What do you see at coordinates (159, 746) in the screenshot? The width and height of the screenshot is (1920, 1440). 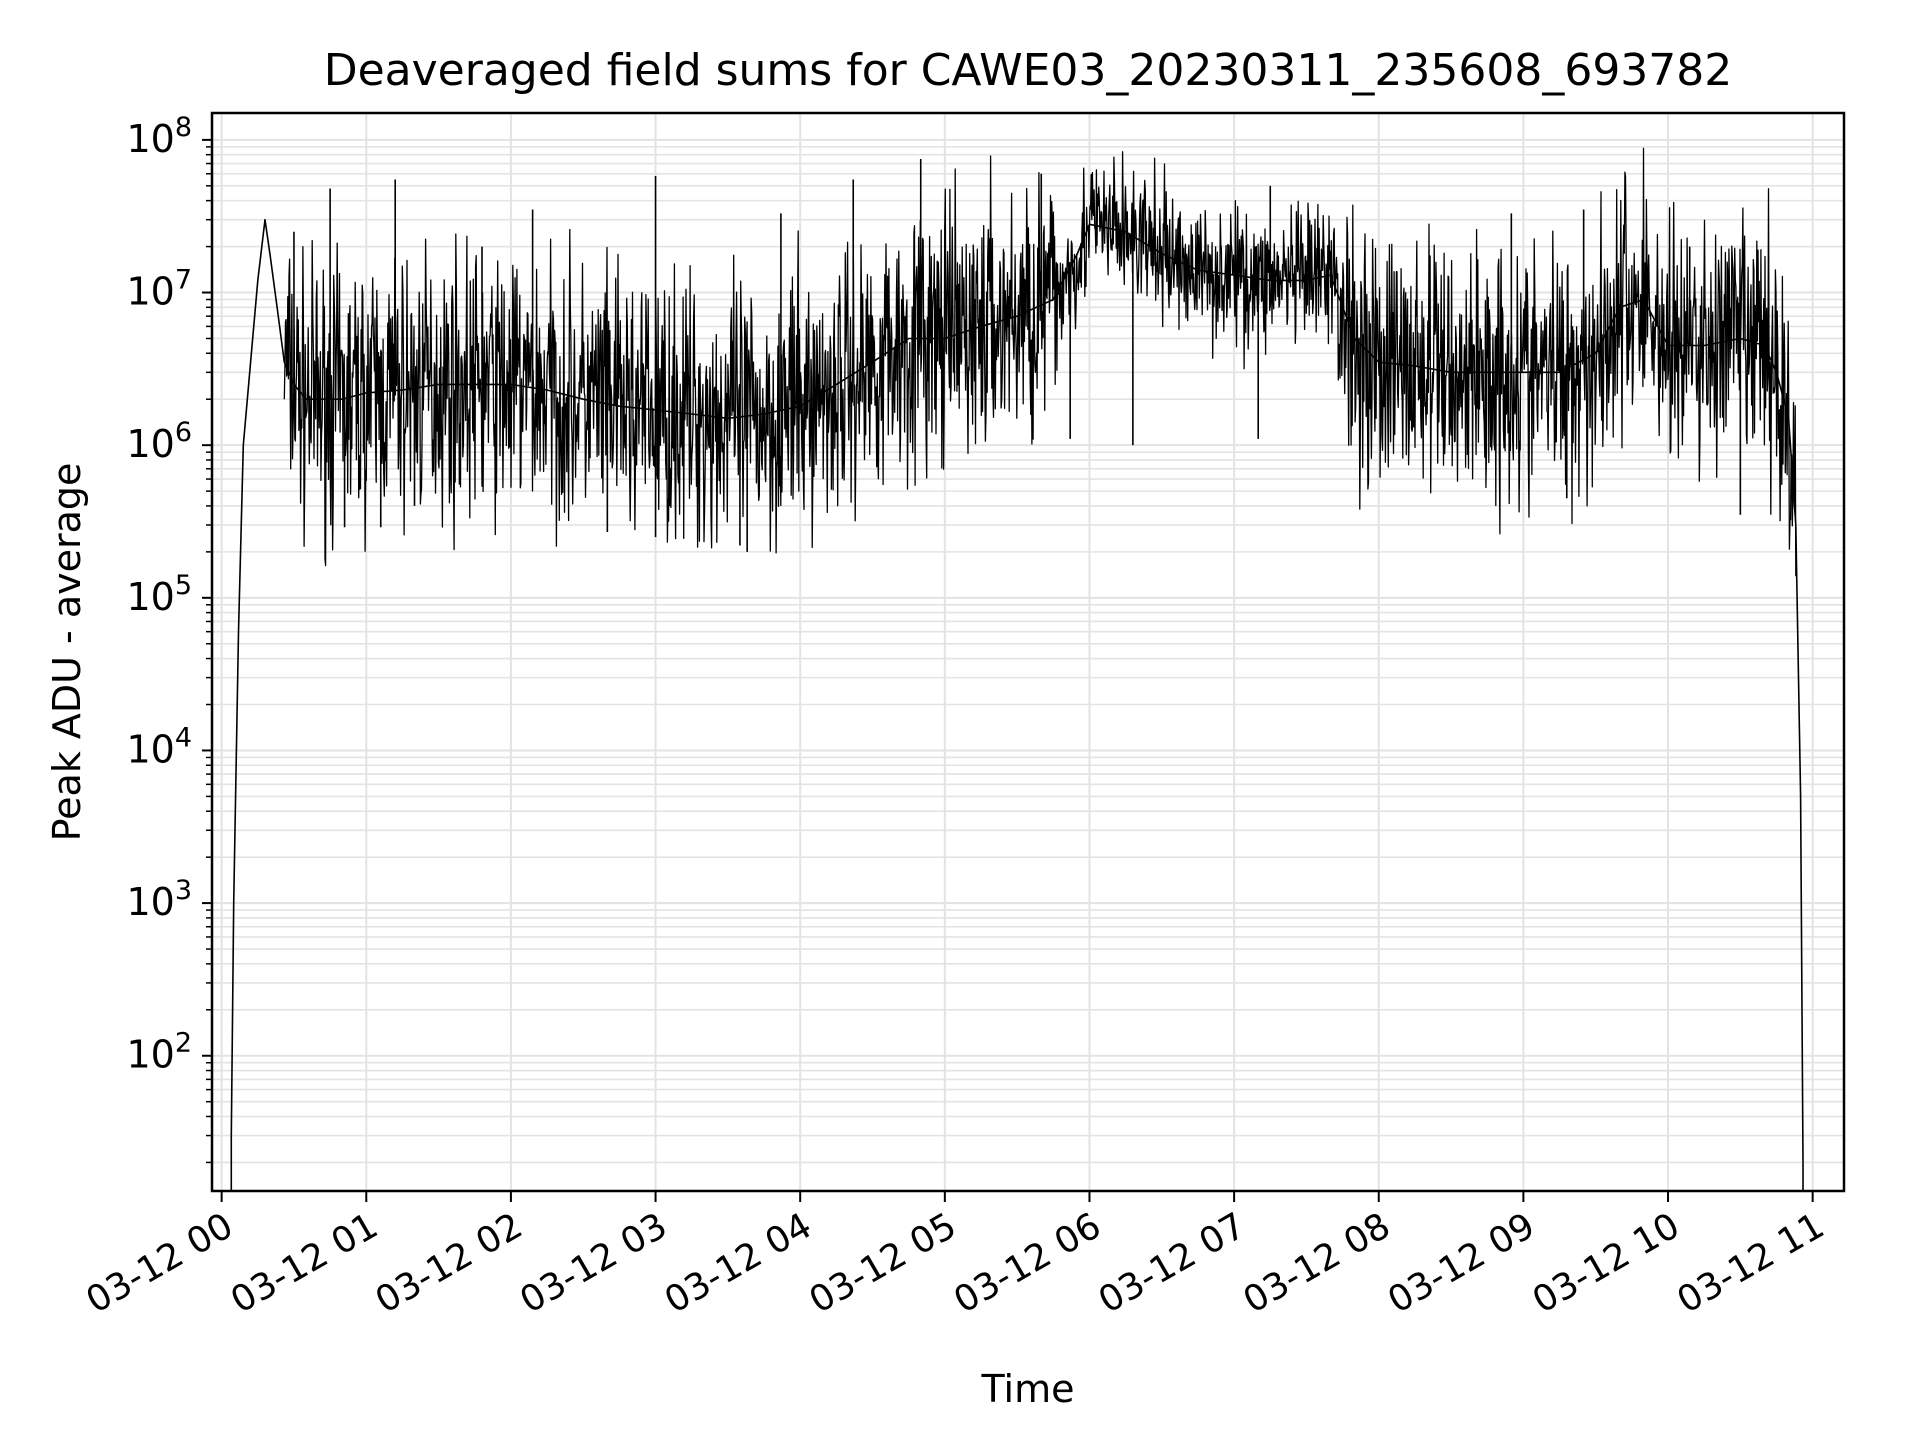 I see `y-tick-label: 104` at bounding box center [159, 746].